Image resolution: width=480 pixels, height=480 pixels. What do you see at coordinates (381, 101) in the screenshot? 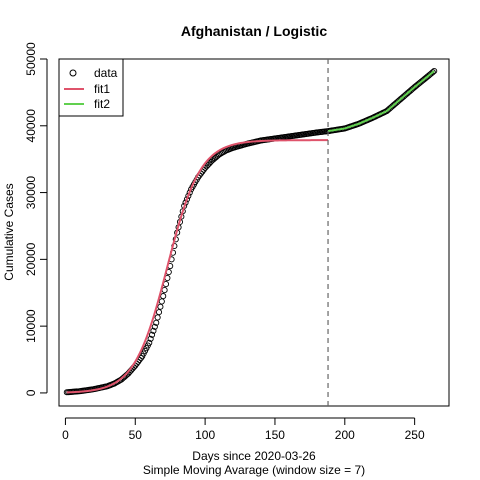
I see `fit2-line` at bounding box center [381, 101].